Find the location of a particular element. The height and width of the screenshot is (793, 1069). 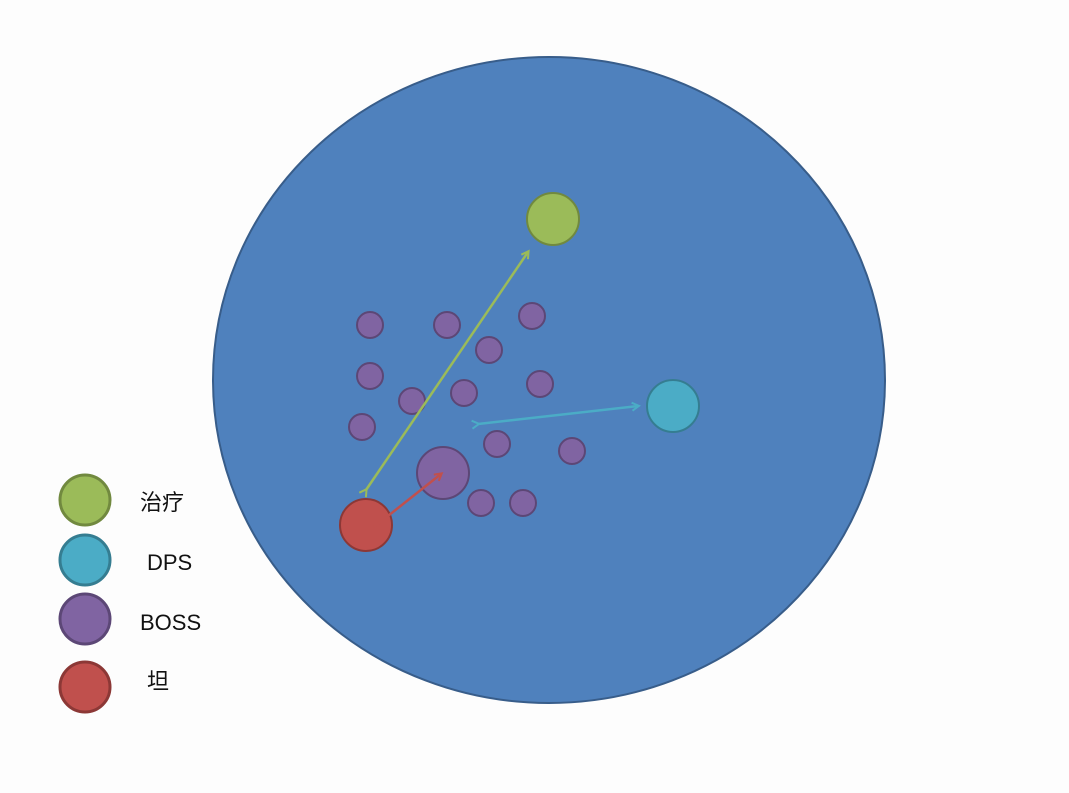

tank-boss-arrow is located at coordinates (407, 501).